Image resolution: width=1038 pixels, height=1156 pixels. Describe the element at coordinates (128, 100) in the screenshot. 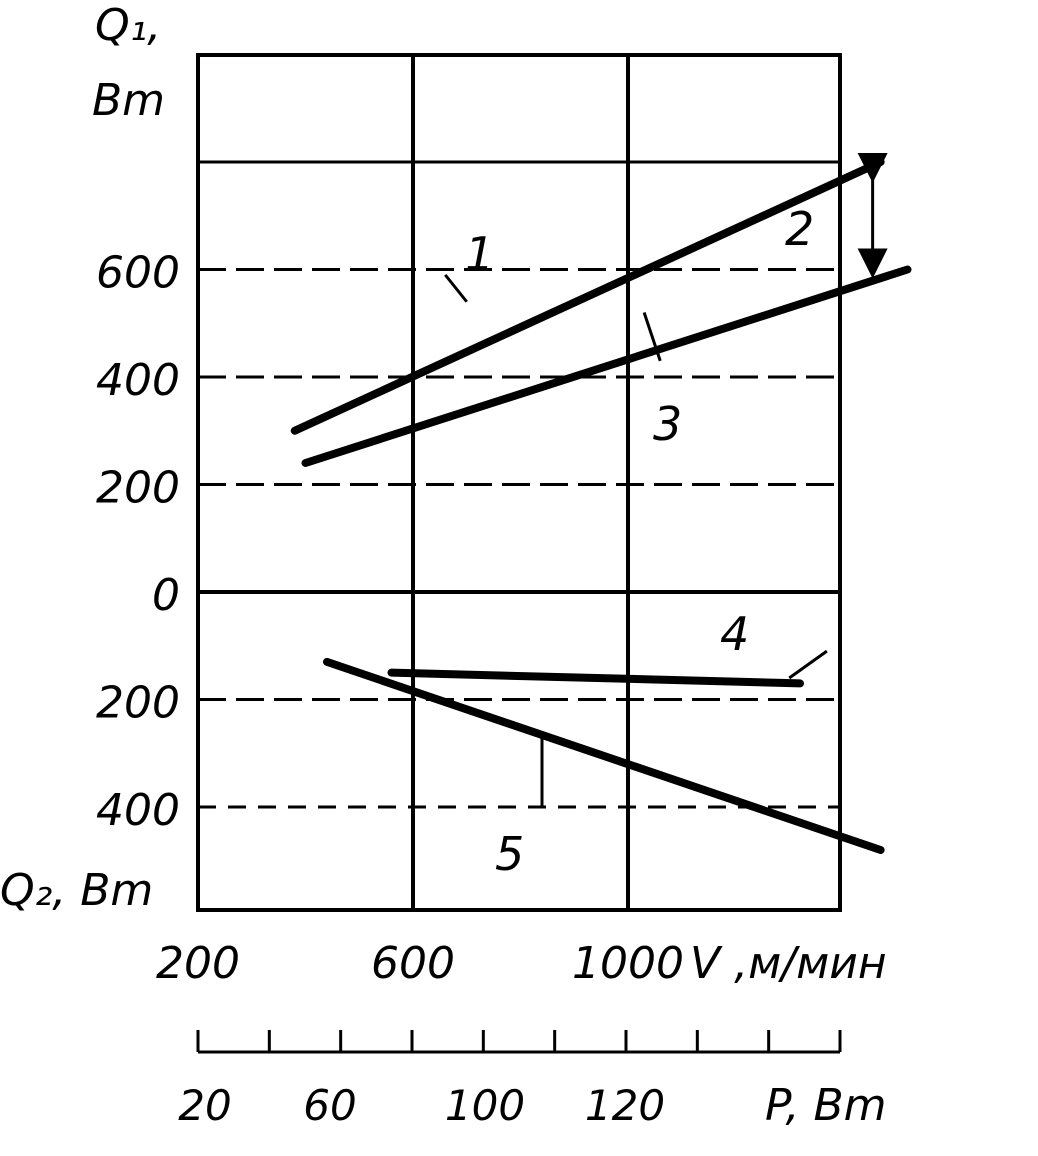

I see `y-axis-top-label-line2: Bm` at that location.